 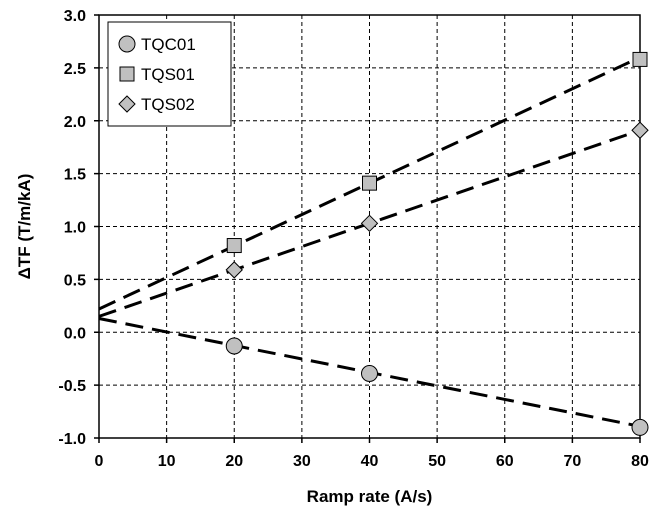 I want to click on y-tick-label: 2.5, so click(x=75, y=69).